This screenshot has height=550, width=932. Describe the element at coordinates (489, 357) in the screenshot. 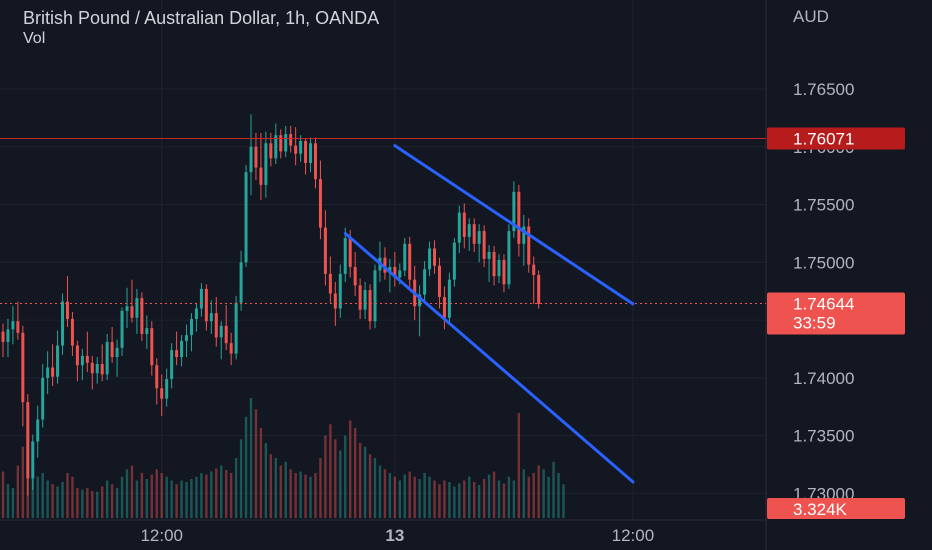

I see `trend-line-lower` at that location.